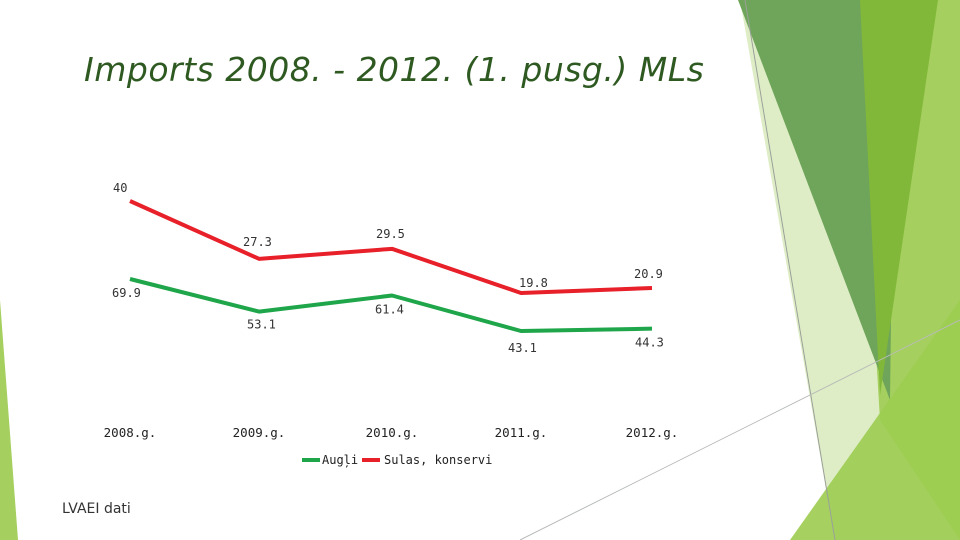 The height and width of the screenshot is (540, 960). Describe the element at coordinates (261, 325) in the screenshot. I see `data-label-s0-p1: 53.1` at that location.